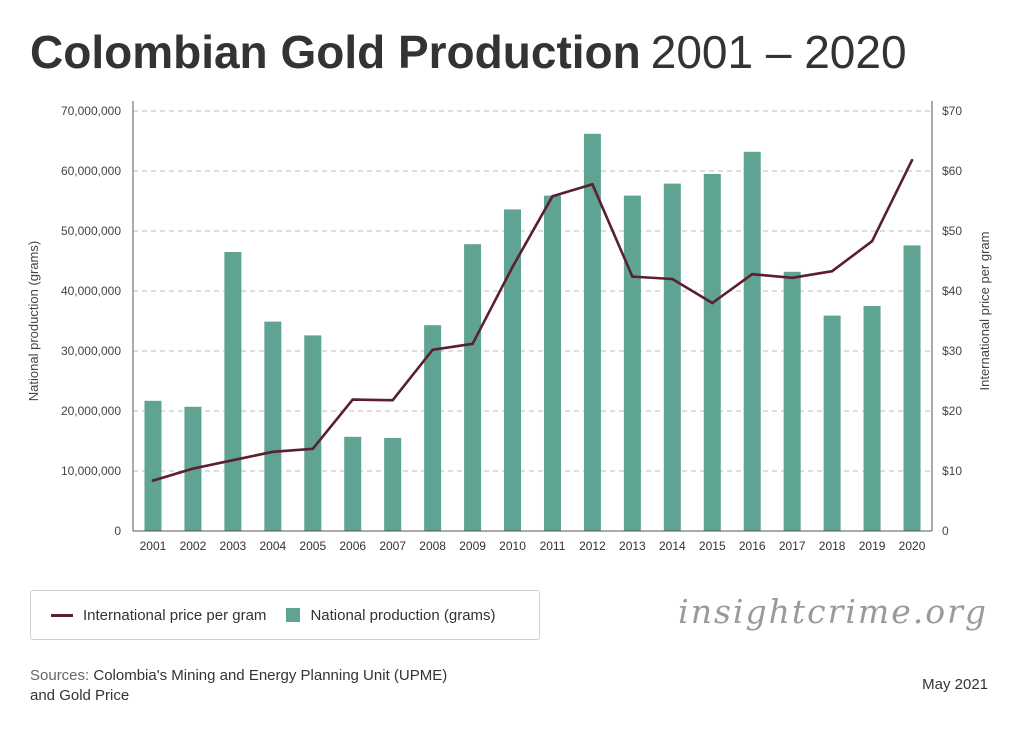 This screenshot has width=1024, height=729. Describe the element at coordinates (512, 546) in the screenshot. I see `x-tick-label: 2010` at that location.